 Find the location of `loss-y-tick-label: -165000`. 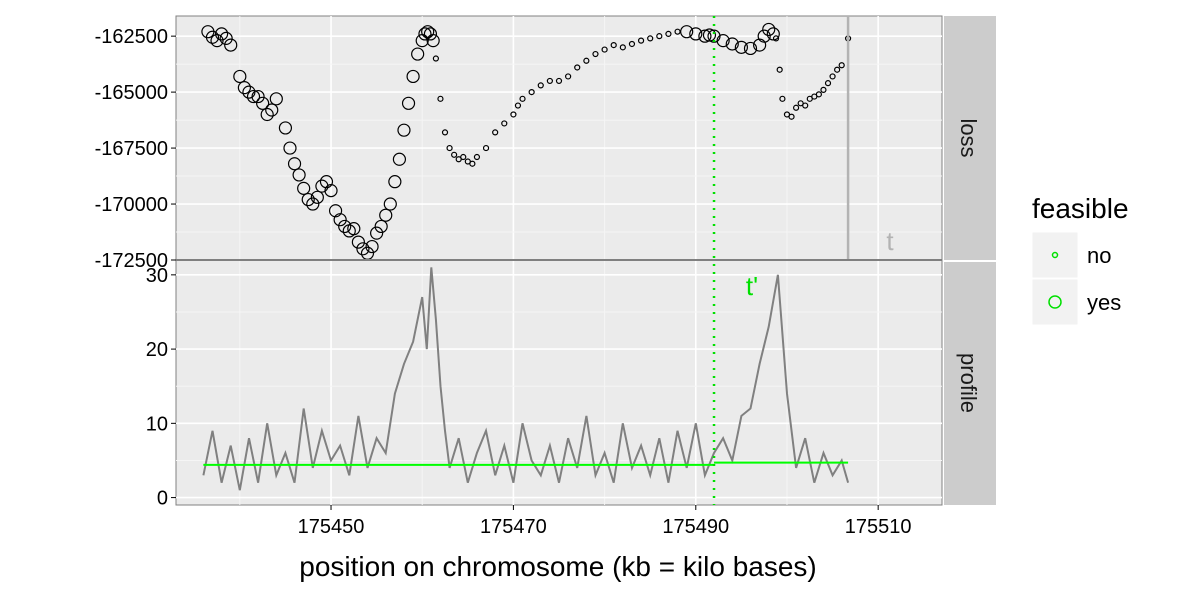

loss-y-tick-label: -165000 is located at coordinates (131, 93).